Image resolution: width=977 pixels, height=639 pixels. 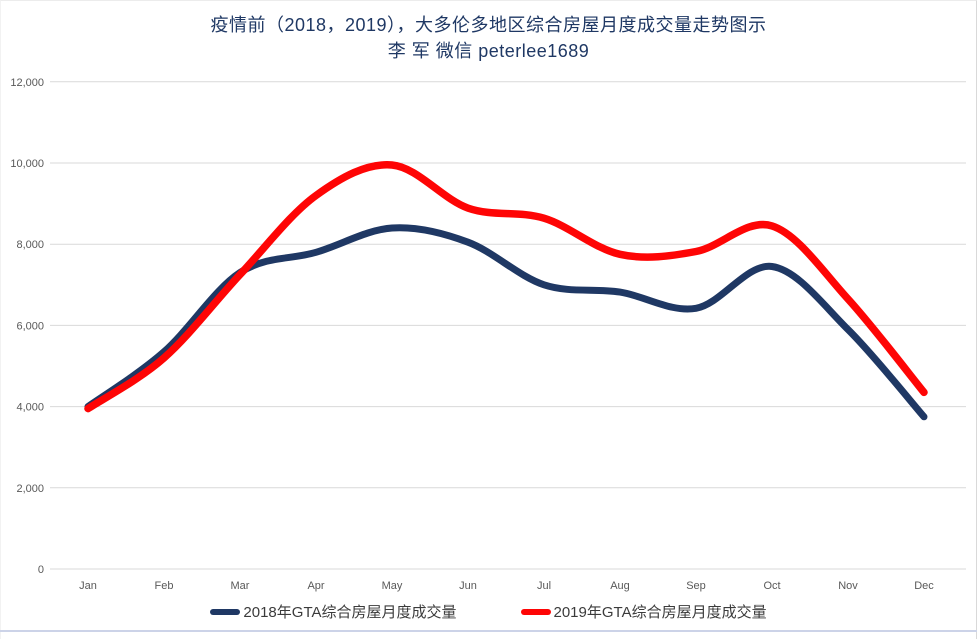 What do you see at coordinates (240, 586) in the screenshot?
I see `x-axis-tick-label: Mar` at bounding box center [240, 586].